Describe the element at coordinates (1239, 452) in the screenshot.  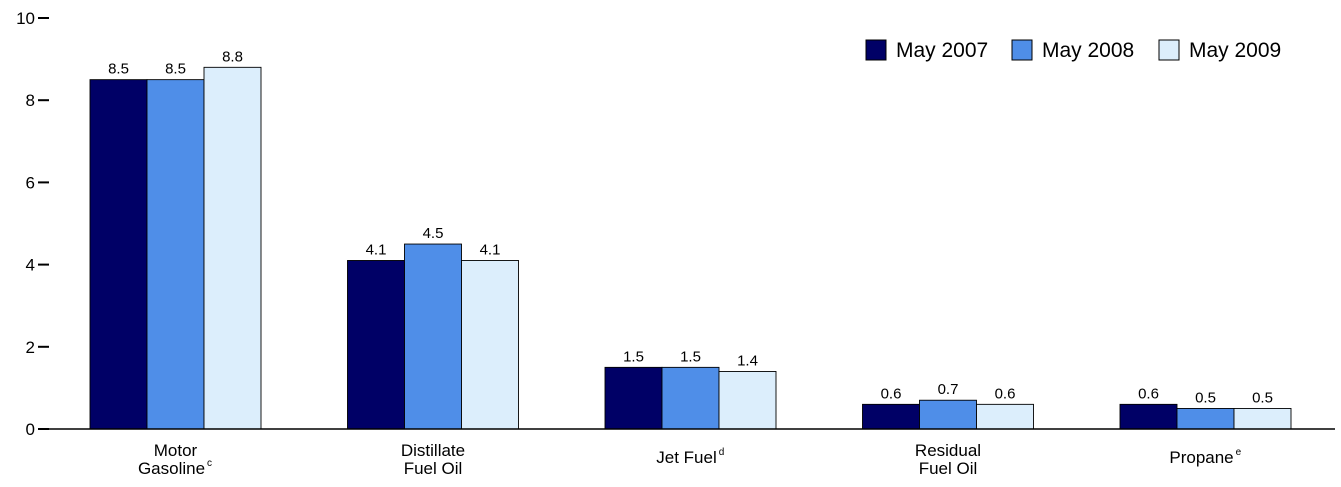
I see `category-footnote-marker: e` at that location.